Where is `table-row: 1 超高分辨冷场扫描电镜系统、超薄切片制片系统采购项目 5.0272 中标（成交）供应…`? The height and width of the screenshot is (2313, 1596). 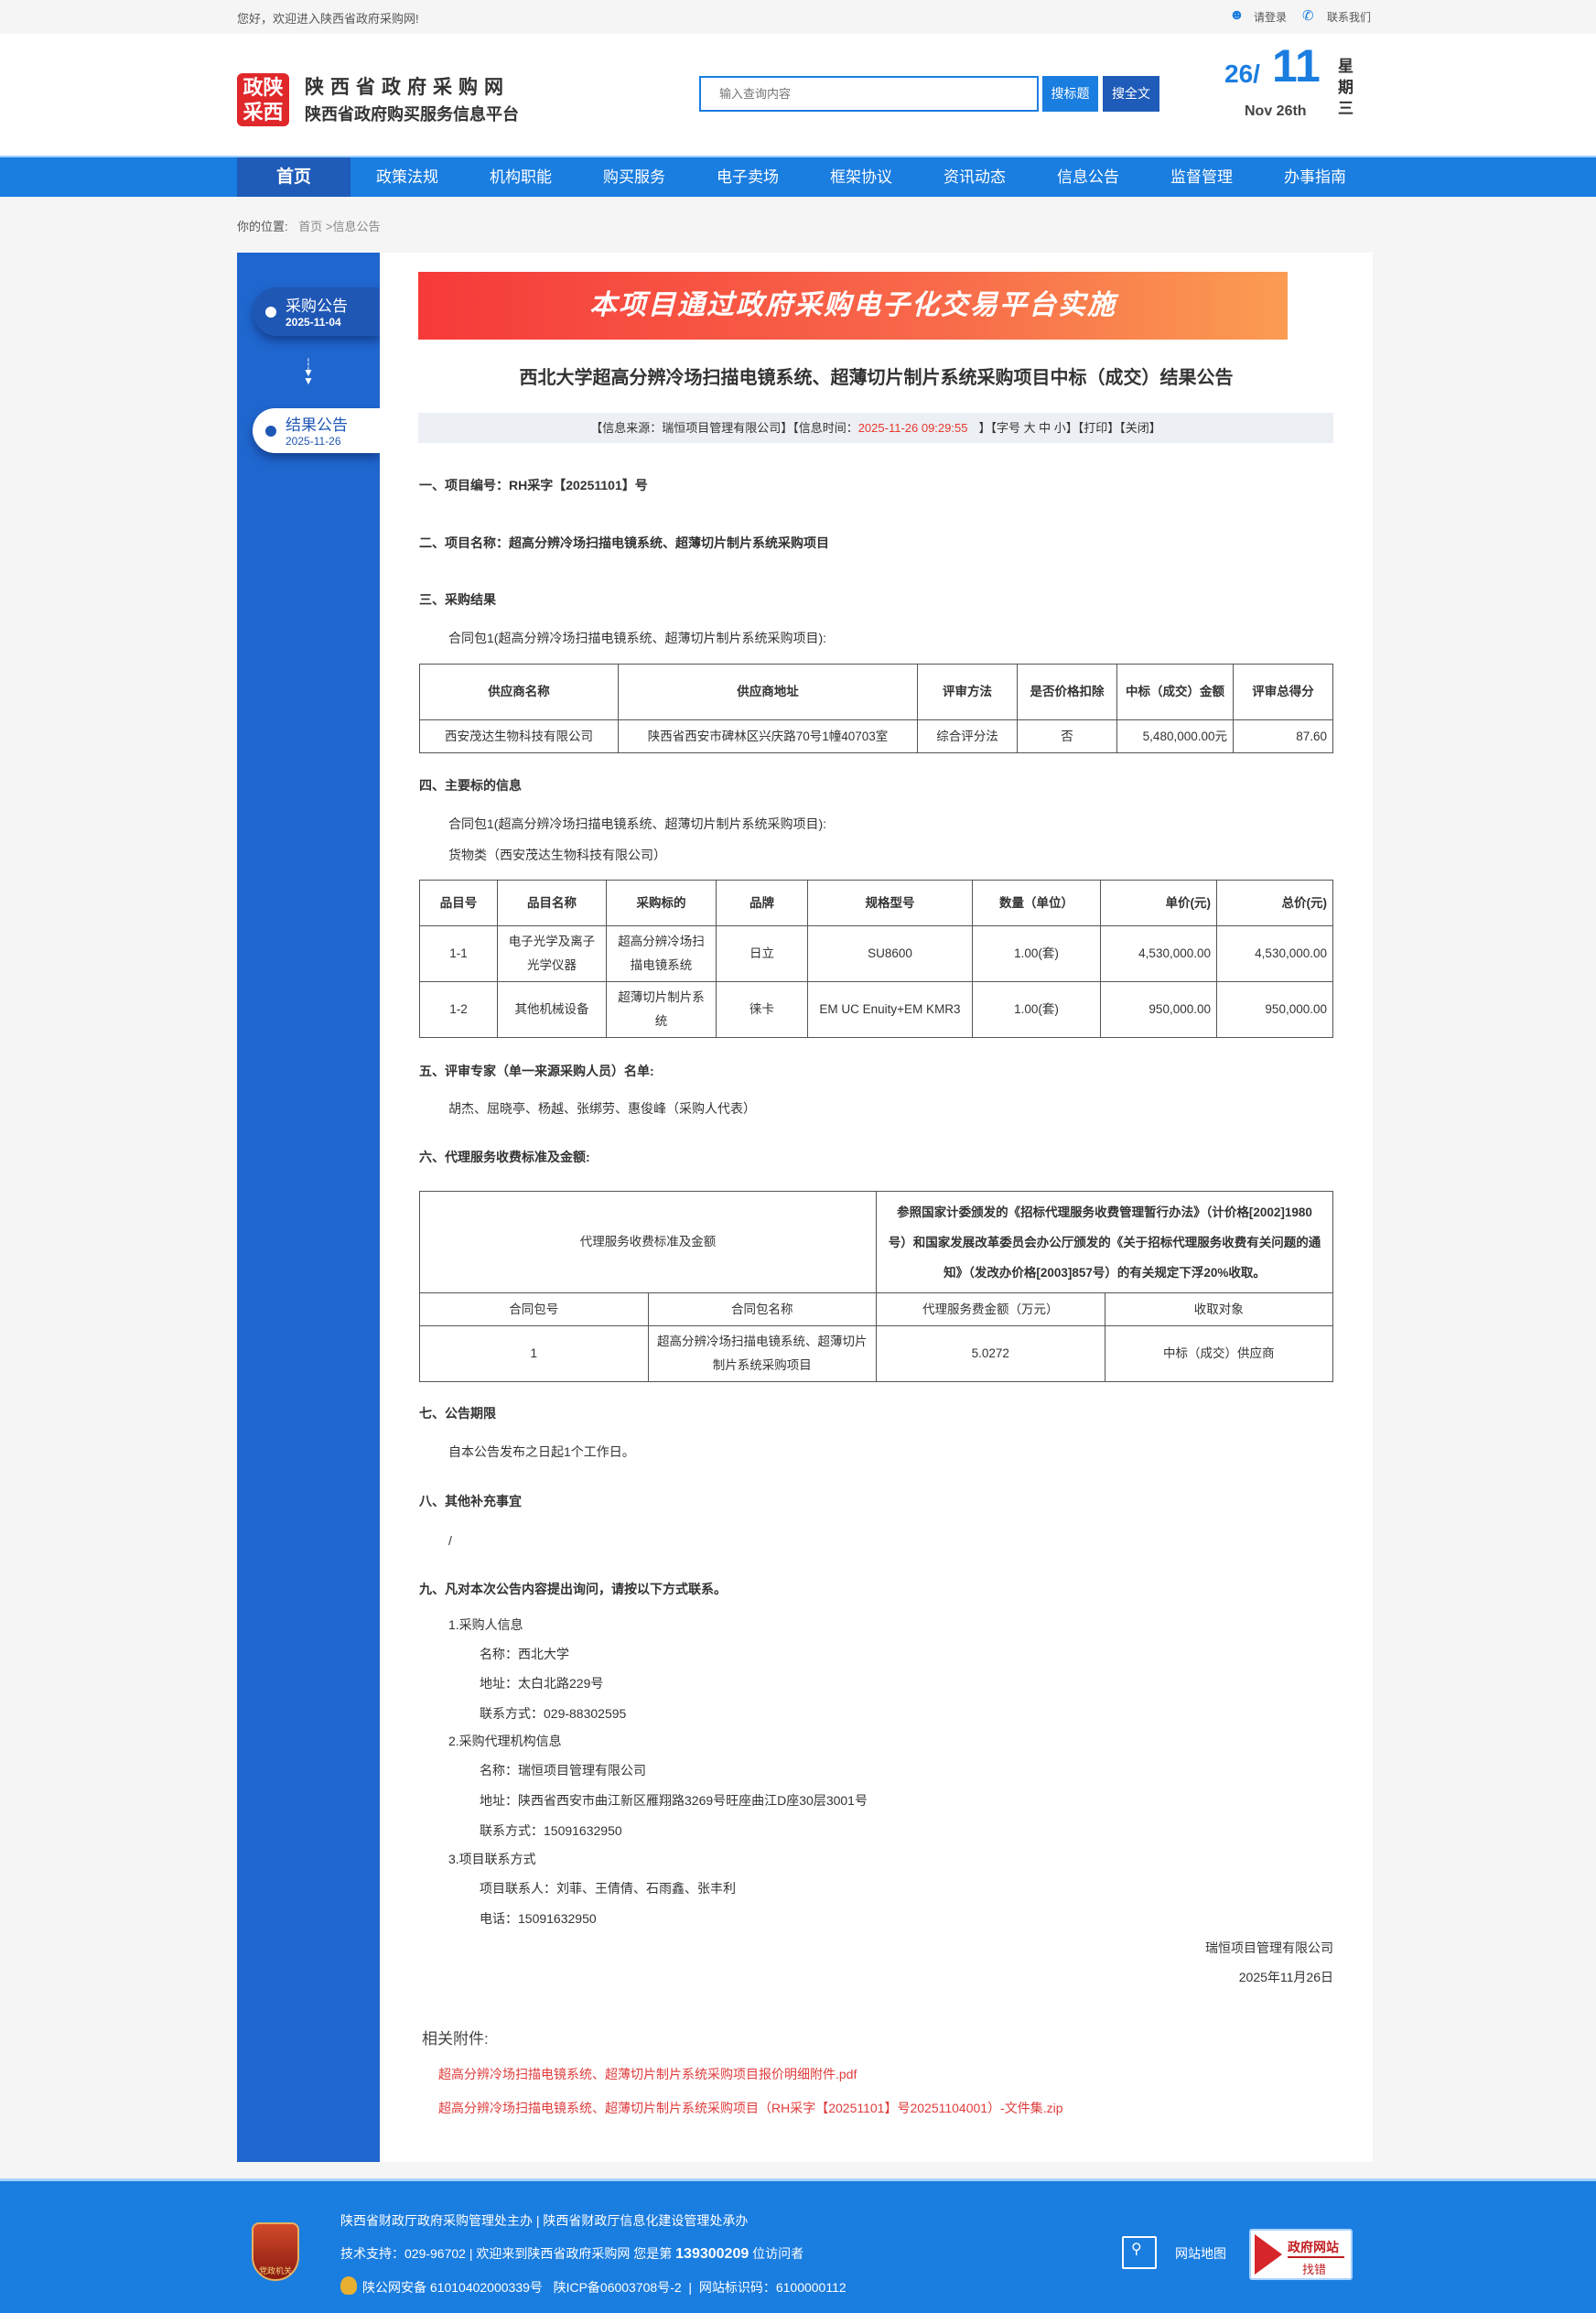 table-row: 1 超高分辨冷场扫描电镜系统、超薄切片制片系统采购项目 5.0272 中标（成交）供应… is located at coordinates (876, 1353).